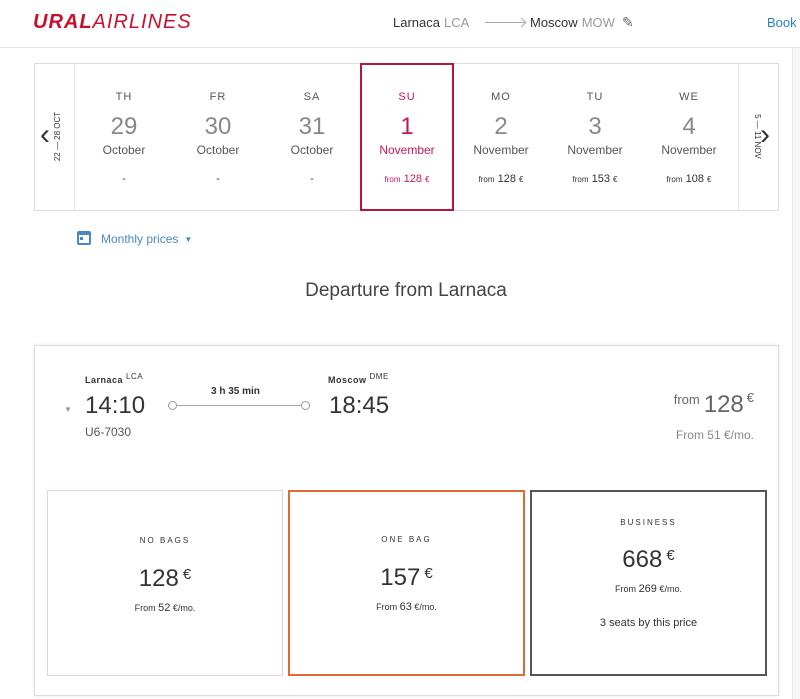  What do you see at coordinates (165, 608) in the screenshot?
I see `fare-monthly: From 52 €/mo.` at bounding box center [165, 608].